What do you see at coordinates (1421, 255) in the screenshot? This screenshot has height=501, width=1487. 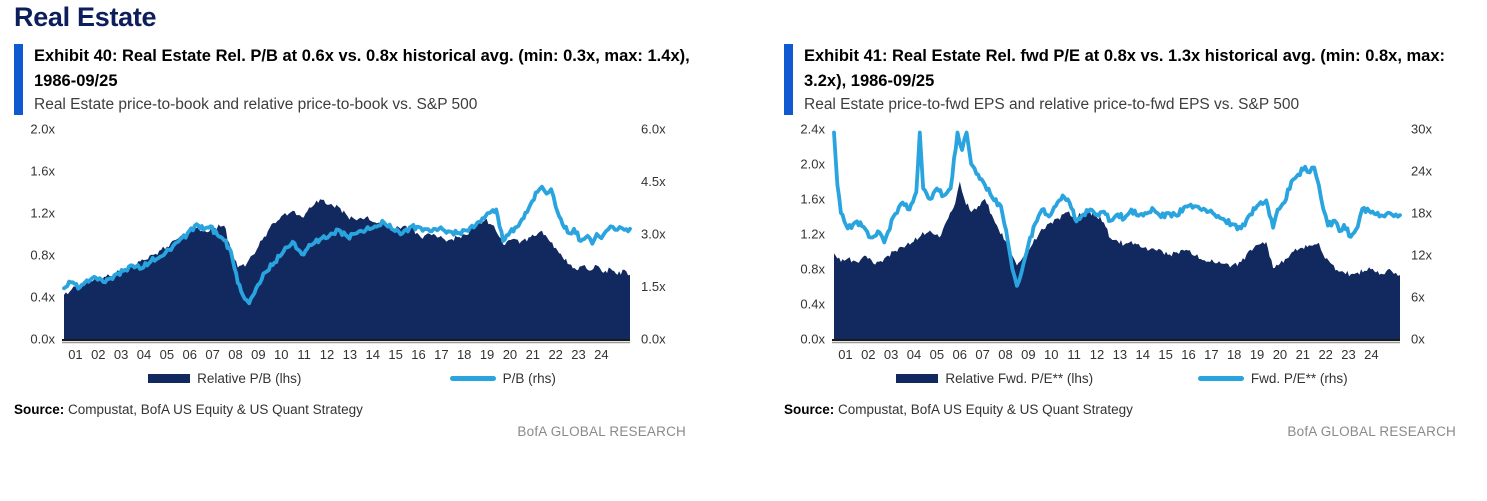 I see `svg-text: 12x` at bounding box center [1421, 255].